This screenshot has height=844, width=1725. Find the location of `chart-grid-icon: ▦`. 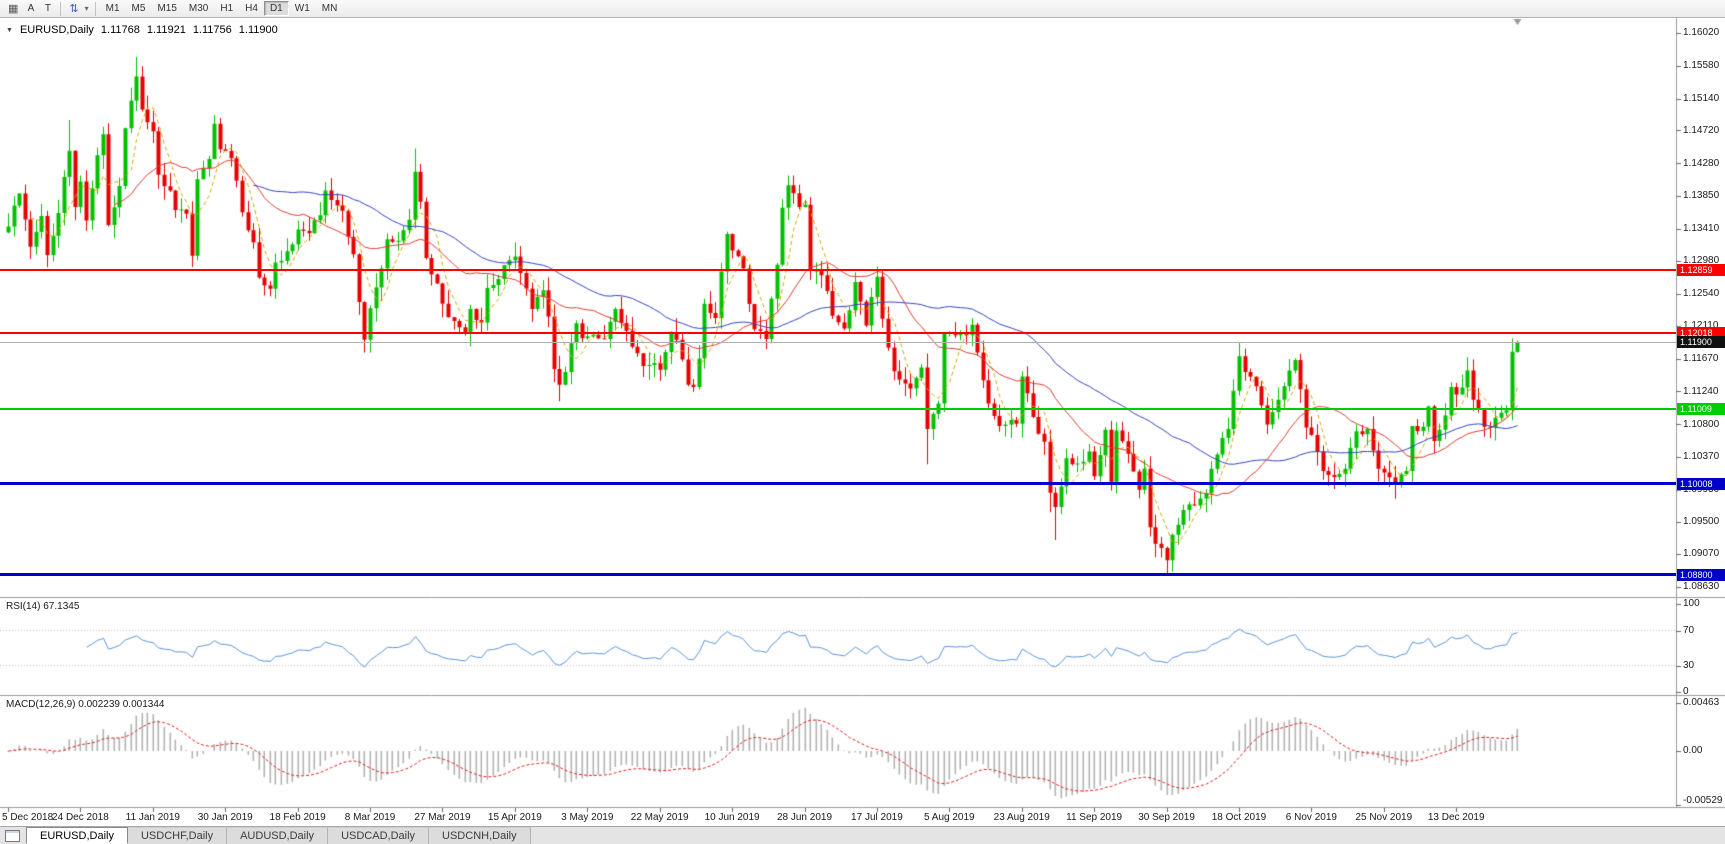

chart-grid-icon: ▦ is located at coordinates (13, 9).